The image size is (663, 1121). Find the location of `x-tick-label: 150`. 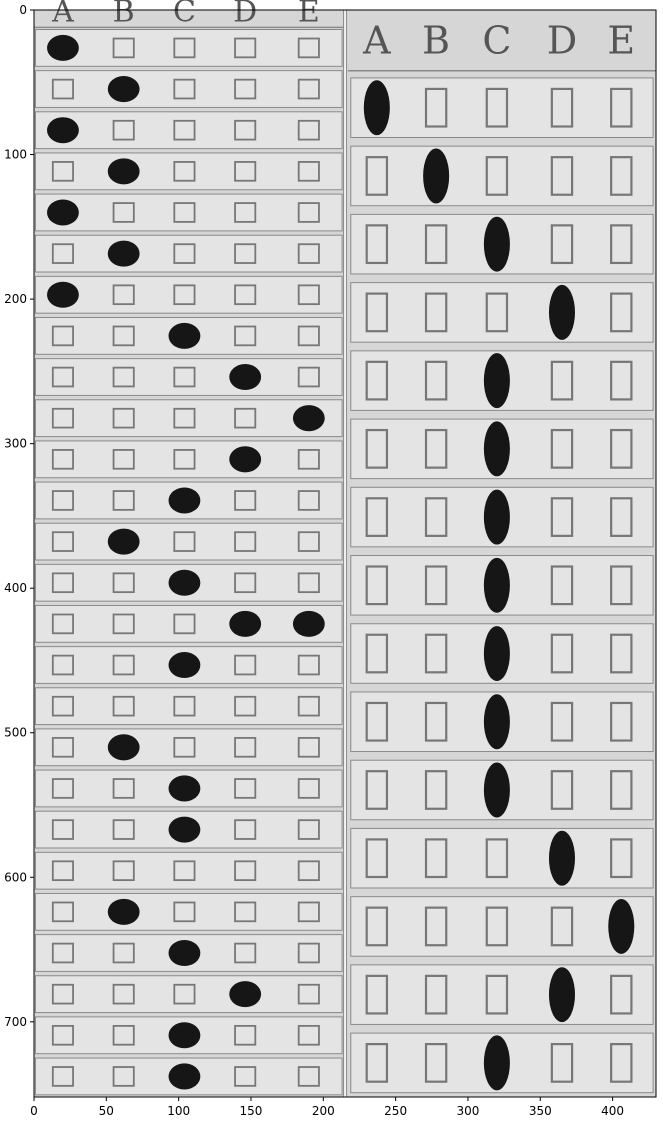

x-tick-label: 150 is located at coordinates (251, 1111).